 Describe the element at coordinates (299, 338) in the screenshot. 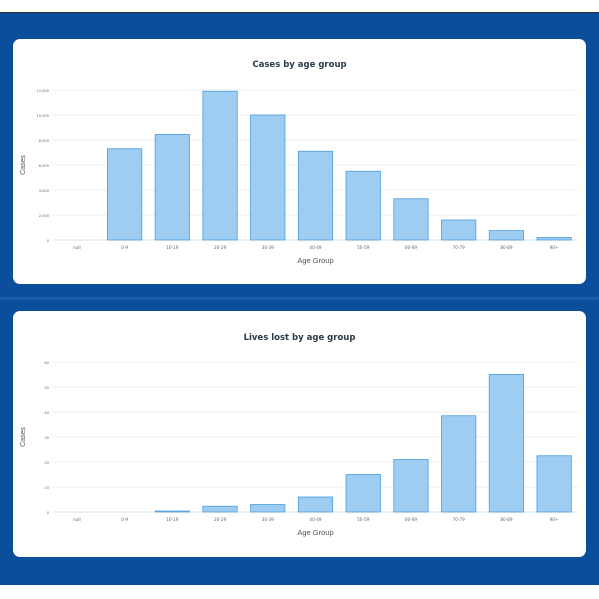

I see `deaths-chart-title: Lives lost by age group` at that location.